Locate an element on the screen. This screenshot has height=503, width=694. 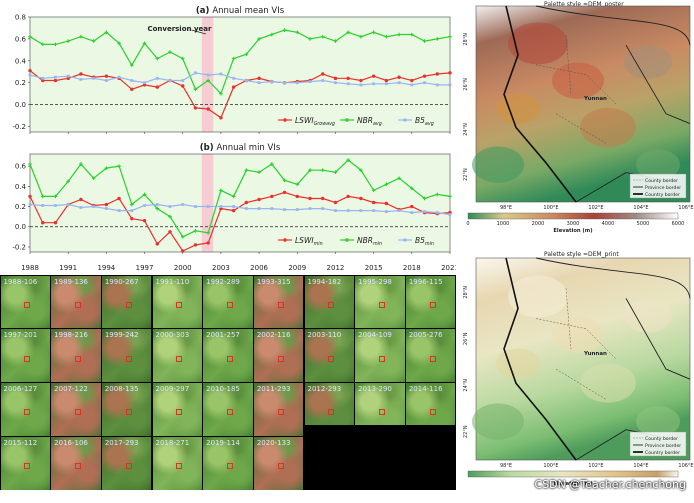
legend-label-0-2: B5avg is located at coordinates (424, 121).